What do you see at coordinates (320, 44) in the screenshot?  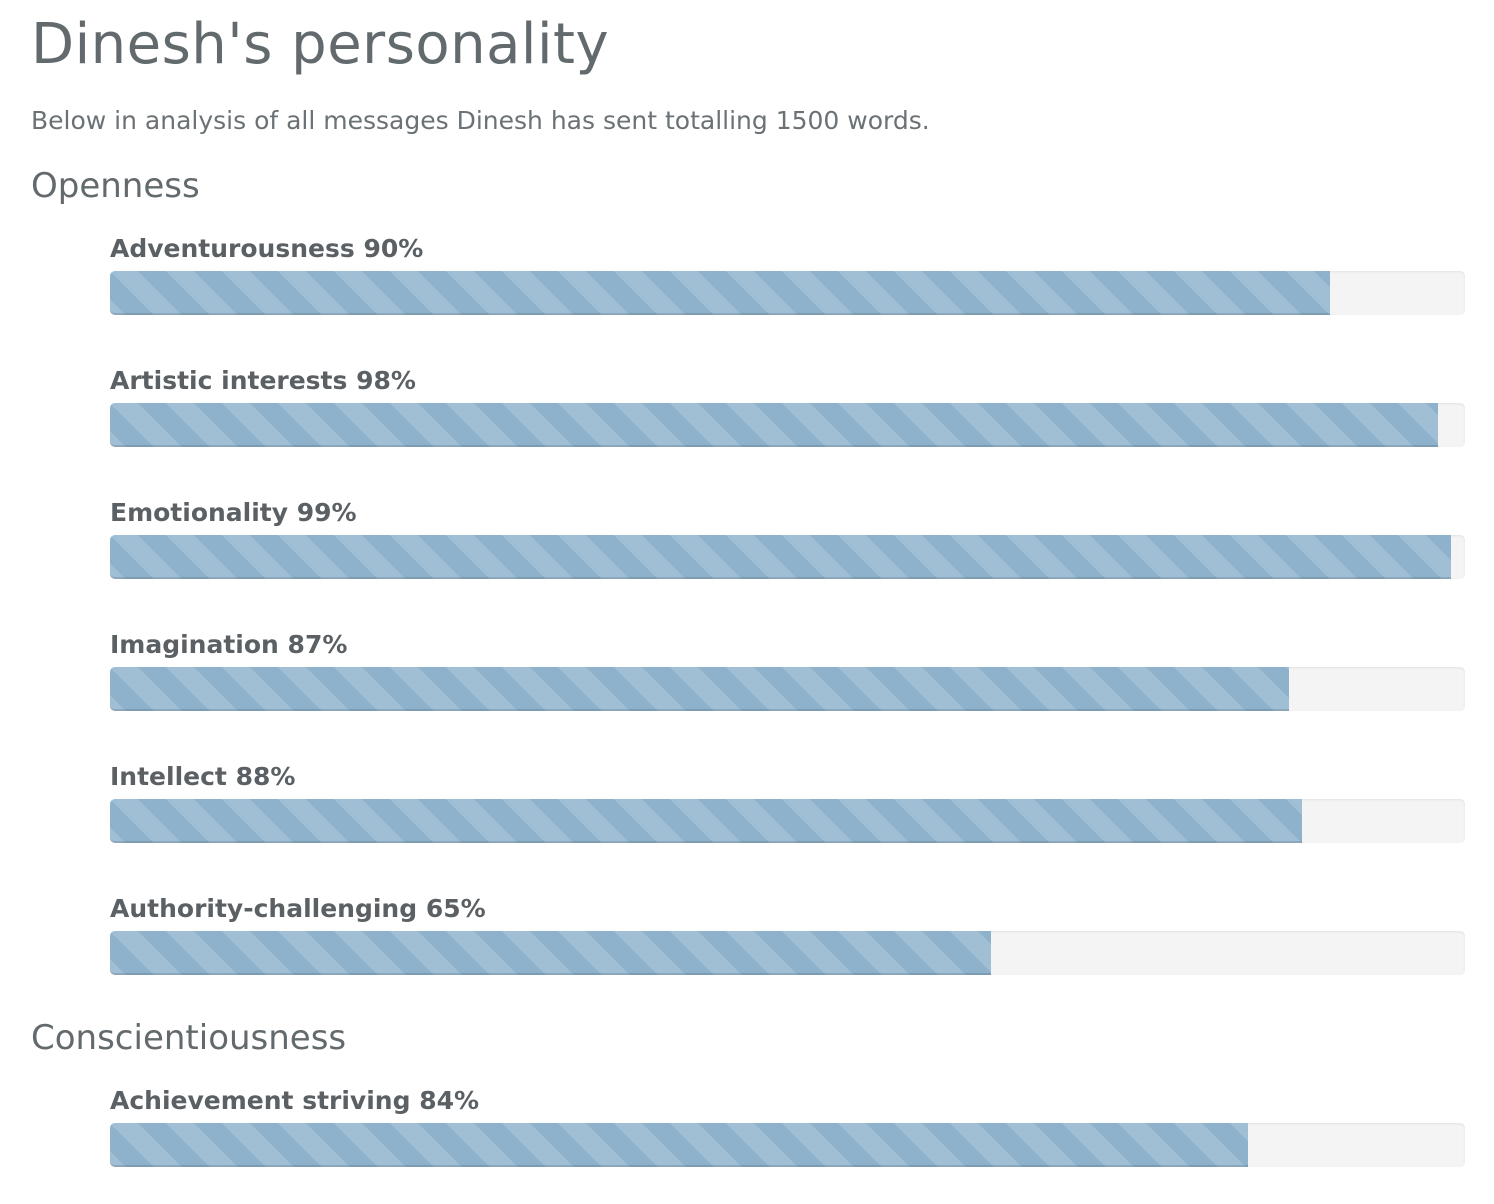 I see `page-title: Dinesh's personality` at bounding box center [320, 44].